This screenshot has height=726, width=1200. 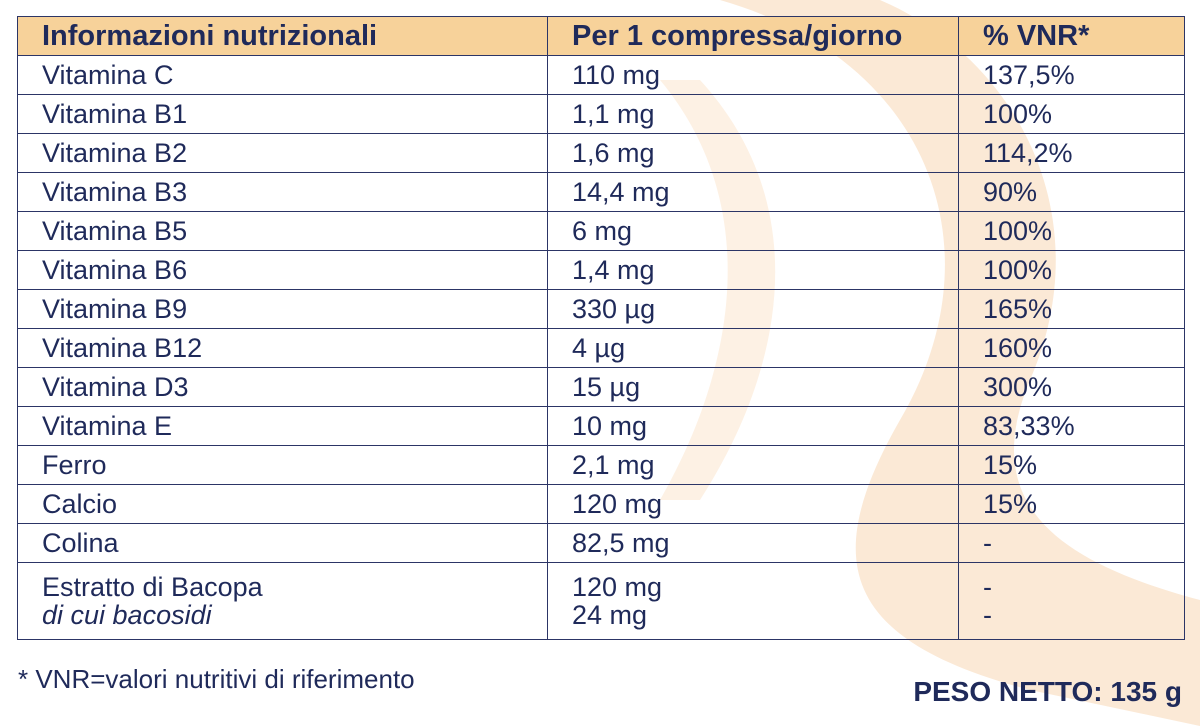 What do you see at coordinates (1071, 348) in the screenshot?
I see `nutrient-vnr: 160%` at bounding box center [1071, 348].